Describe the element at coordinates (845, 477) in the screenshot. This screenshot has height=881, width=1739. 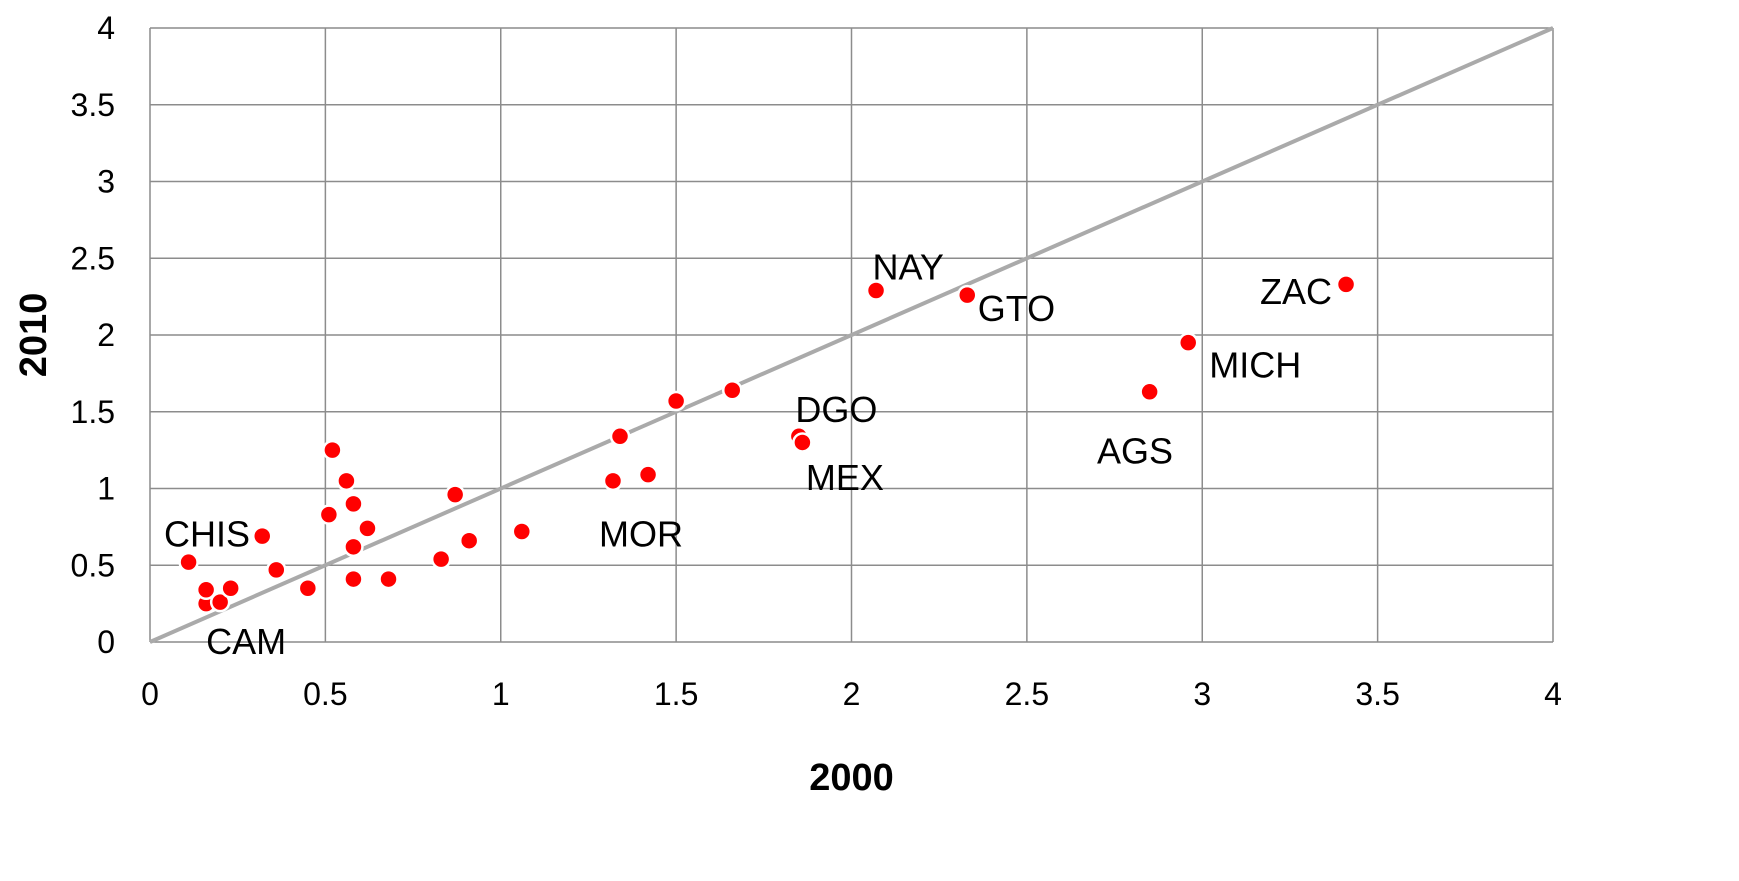
I see `point-annotation: MEX` at that location.